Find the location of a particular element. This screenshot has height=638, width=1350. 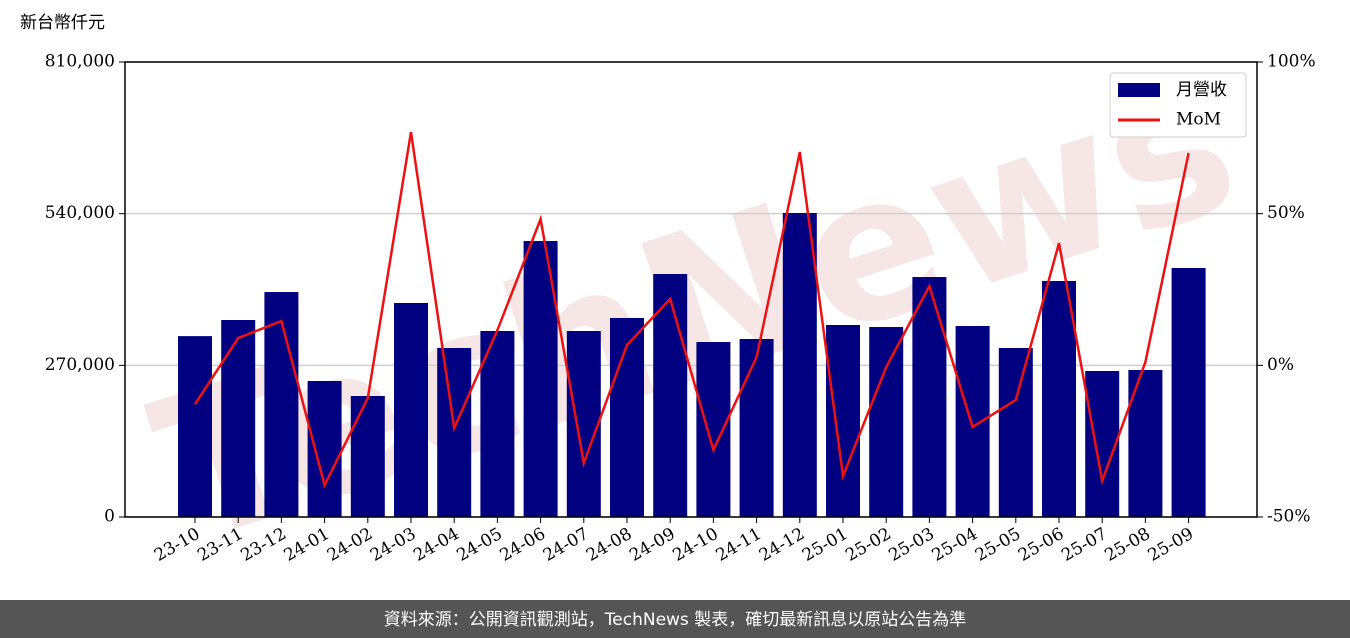

x-tick-label: 24-10 is located at coordinates (695, 545).